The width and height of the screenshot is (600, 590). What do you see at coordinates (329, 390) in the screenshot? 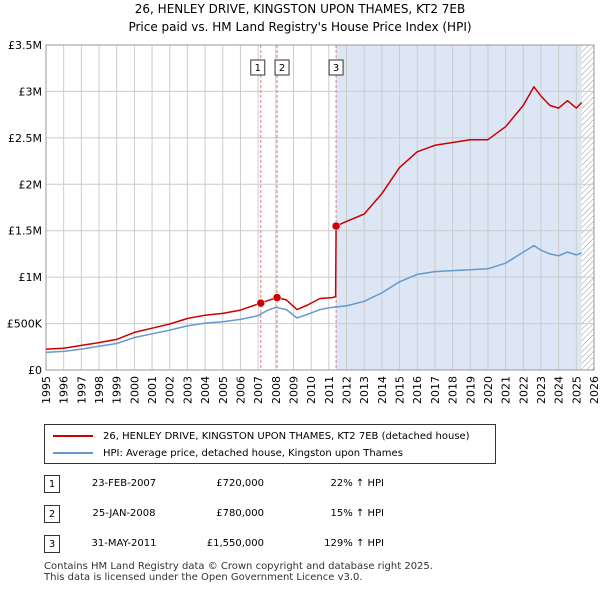
I see `x-tick-label: 2011` at bounding box center [329, 390].